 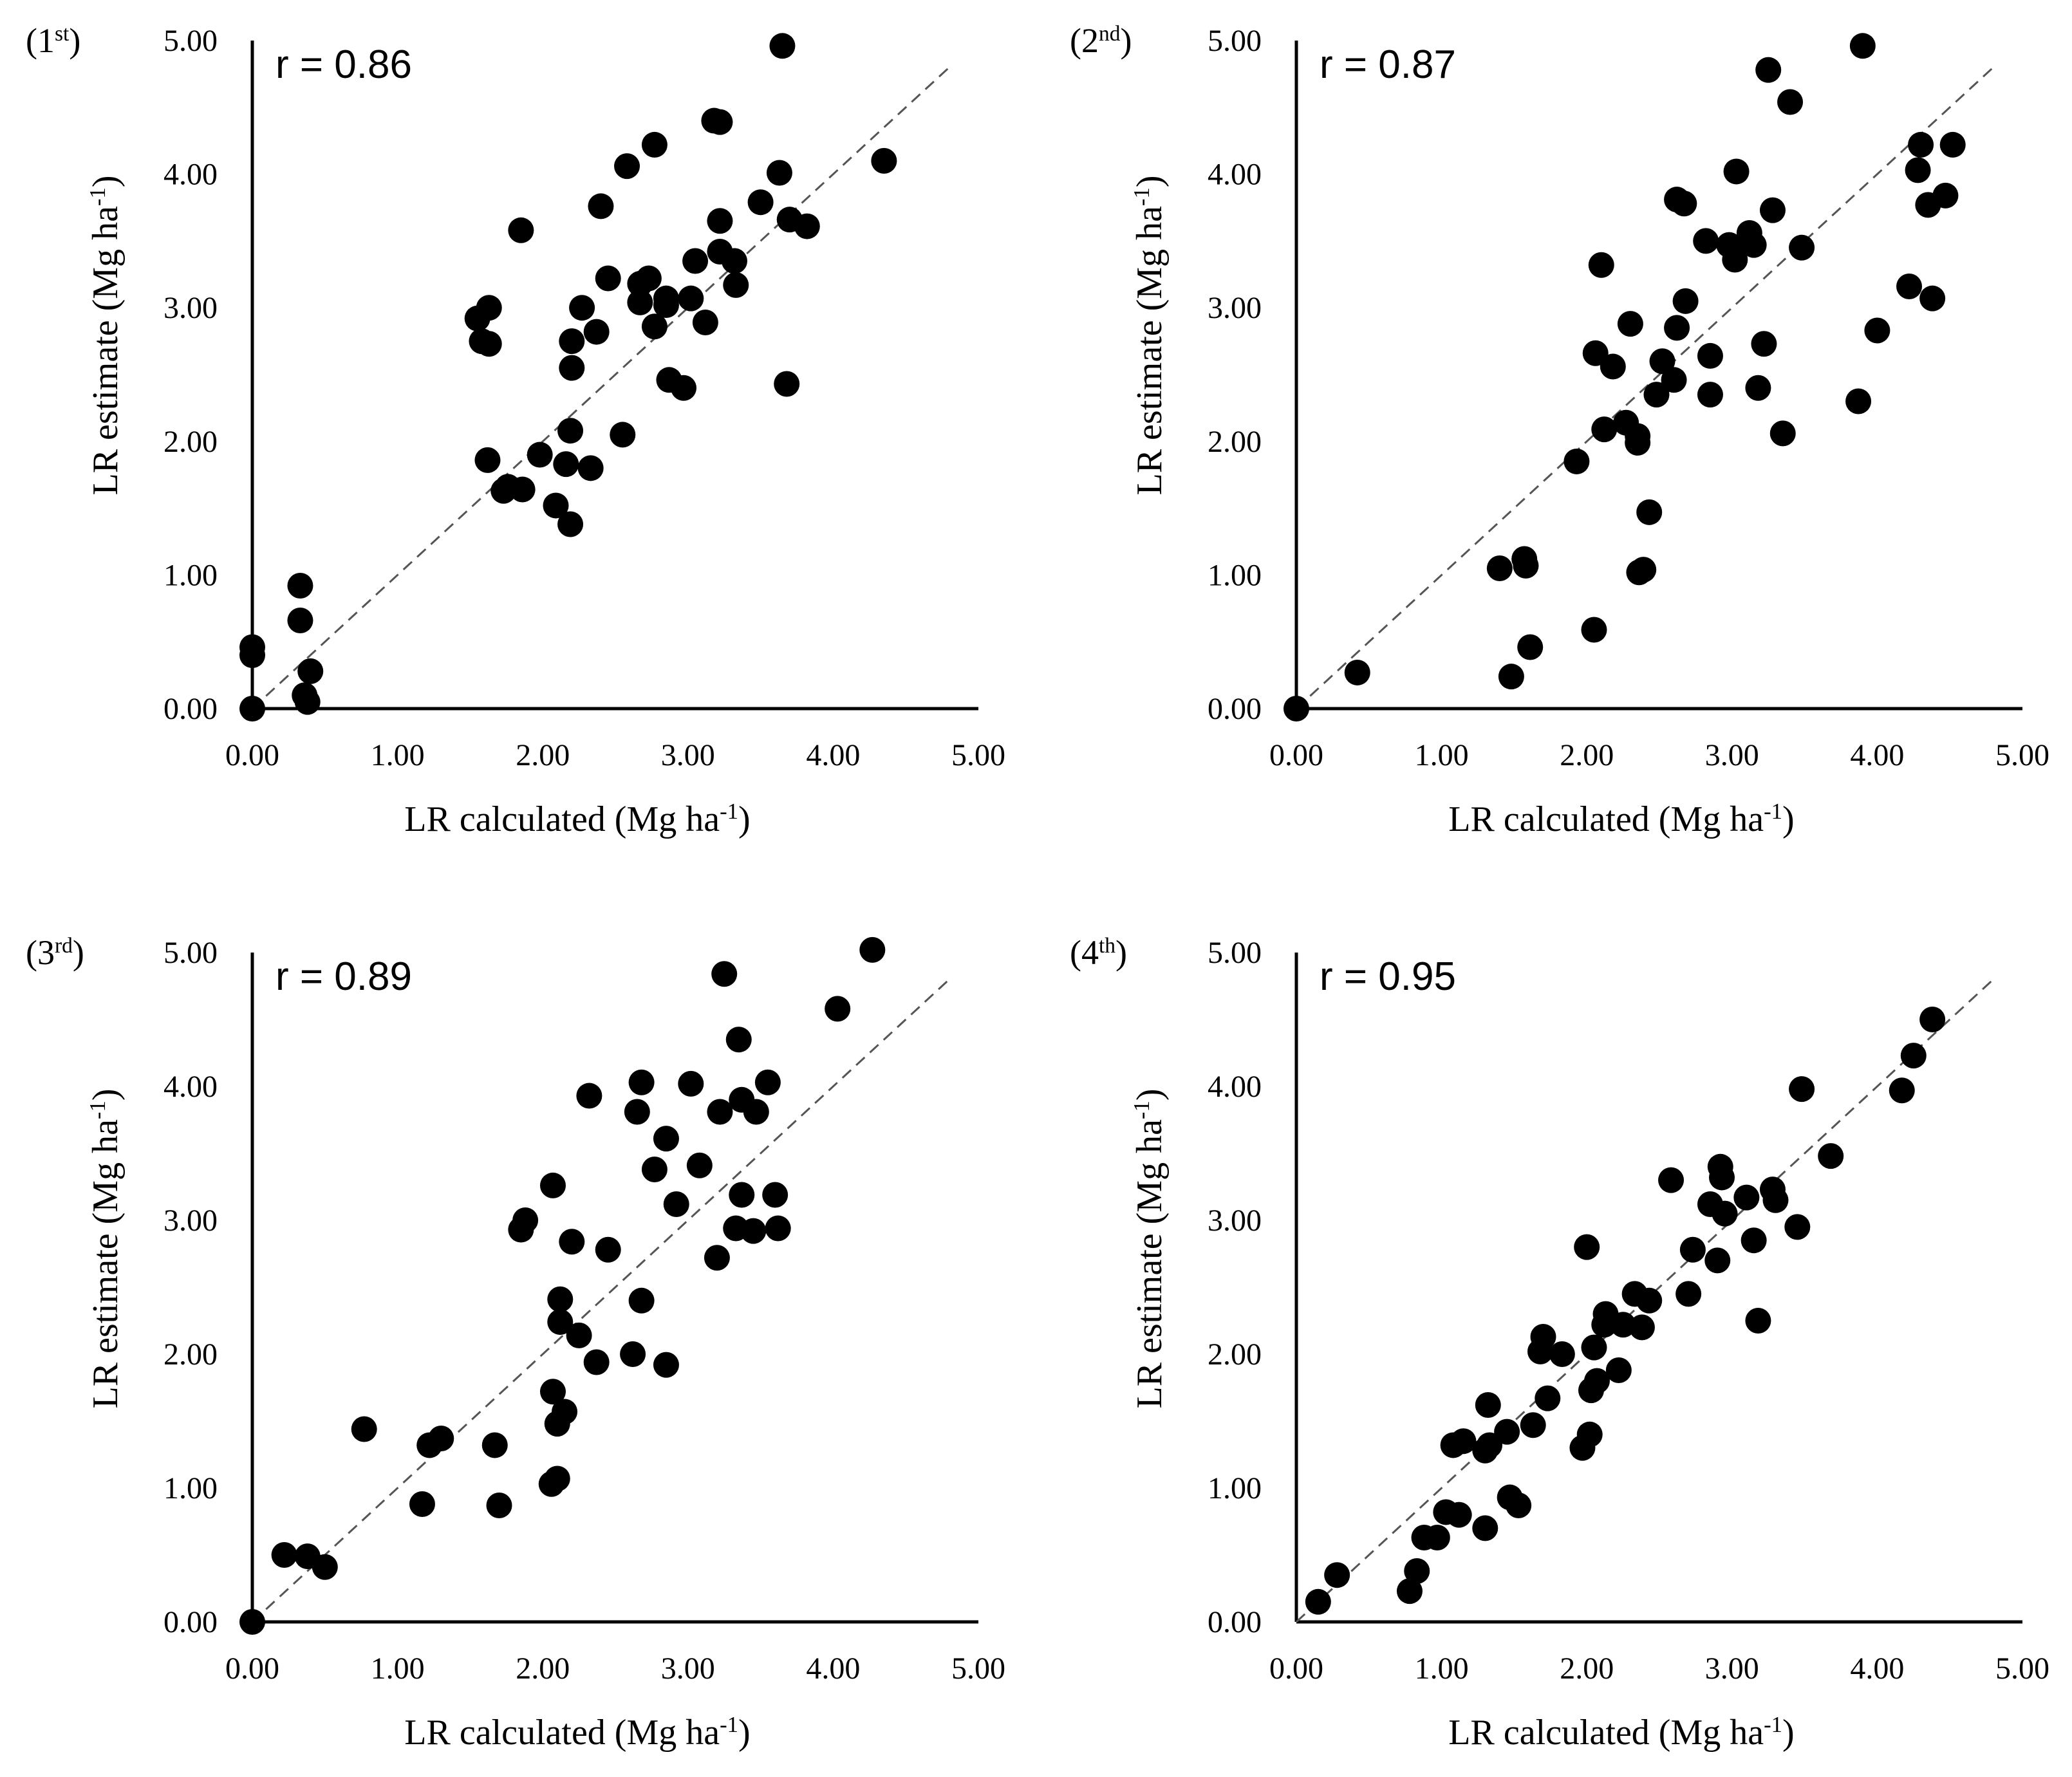 What do you see at coordinates (190, 1087) in the screenshot?
I see `y-tick-label: 4.00` at bounding box center [190, 1087].